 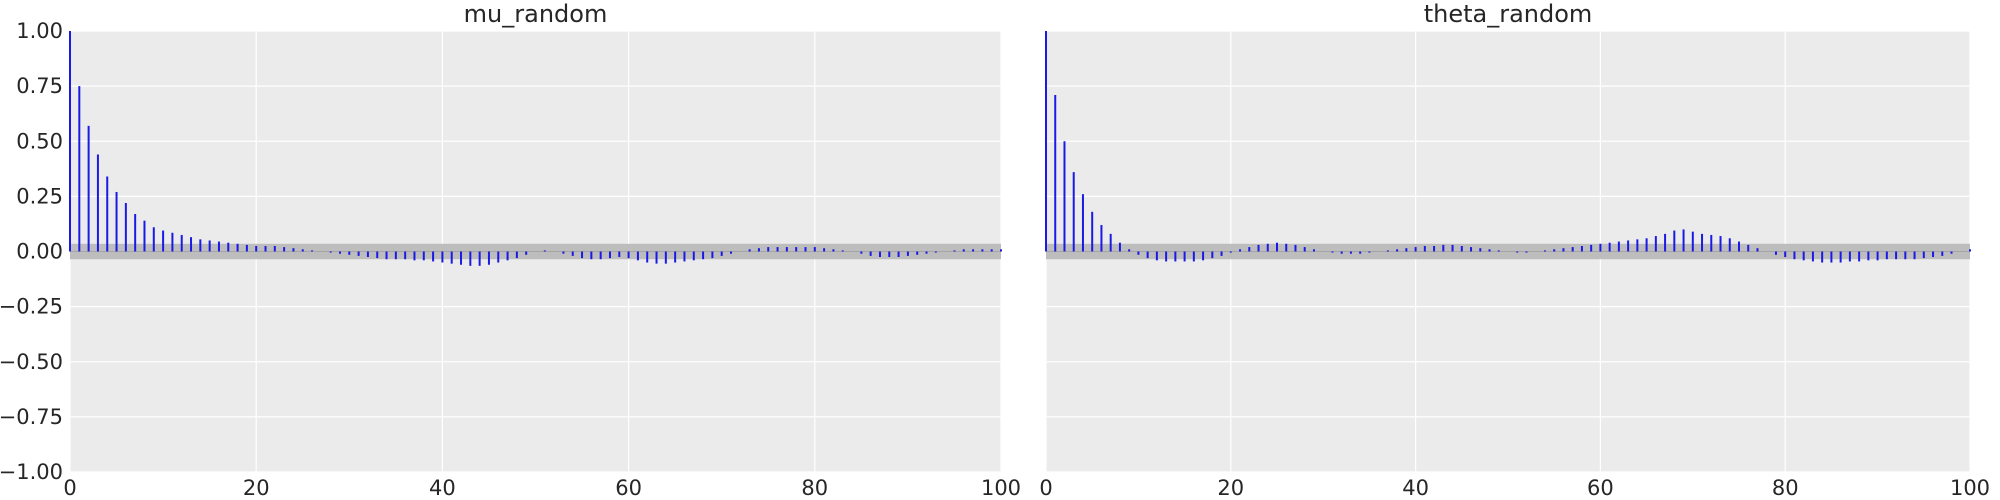 What do you see at coordinates (1508, 14) in the screenshot?
I see `chart-title: theta_random` at bounding box center [1508, 14].